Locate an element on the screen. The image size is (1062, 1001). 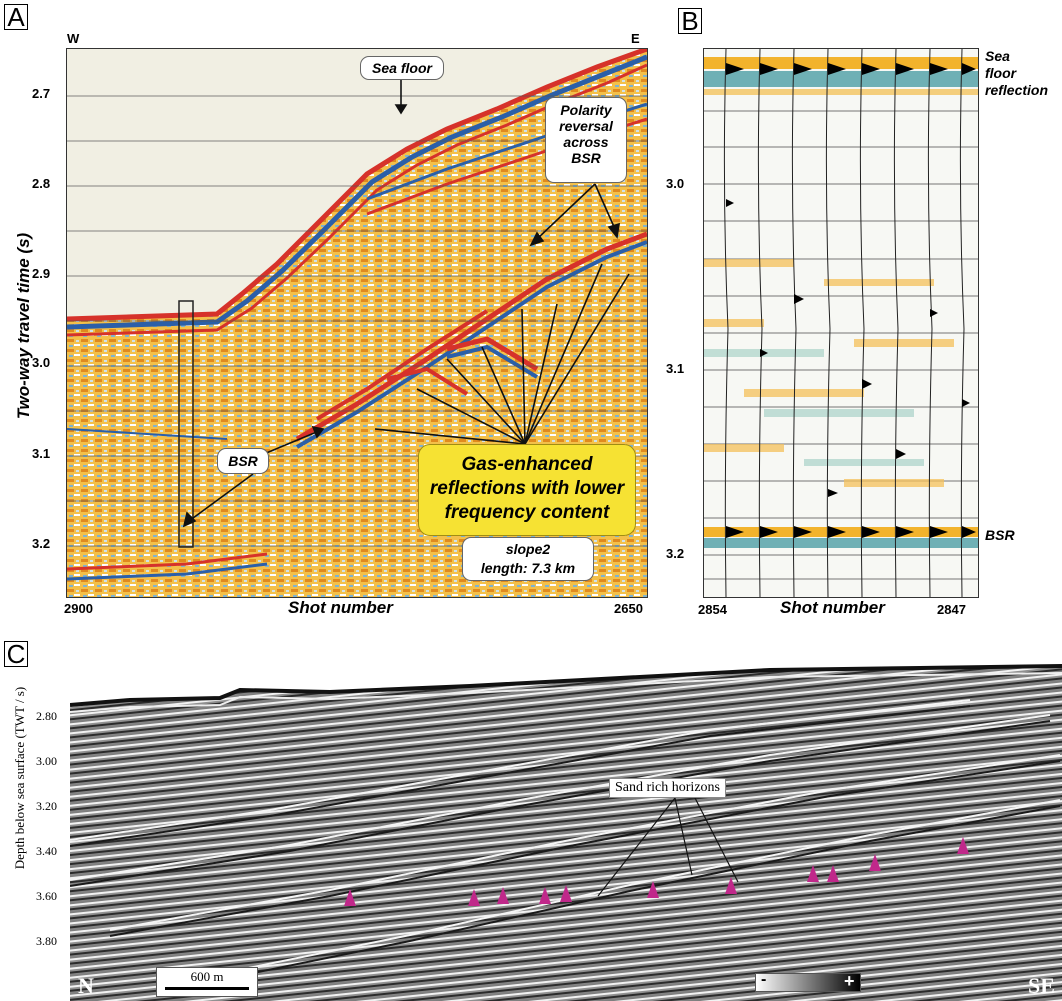
b-ytick: 3.1 is located at coordinates (675, 368).